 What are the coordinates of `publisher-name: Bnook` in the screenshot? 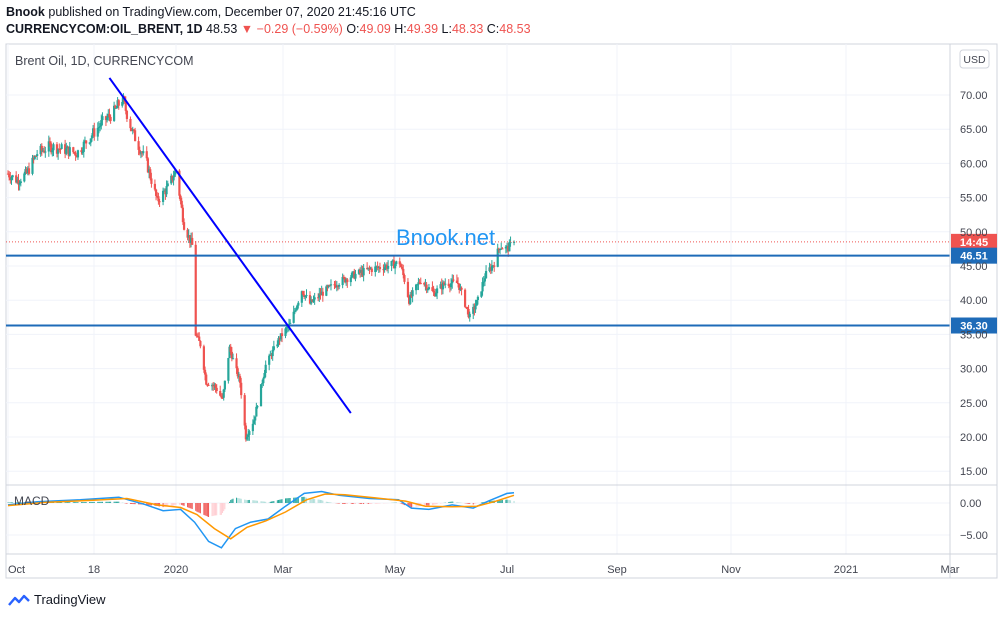 It's located at (25, 12).